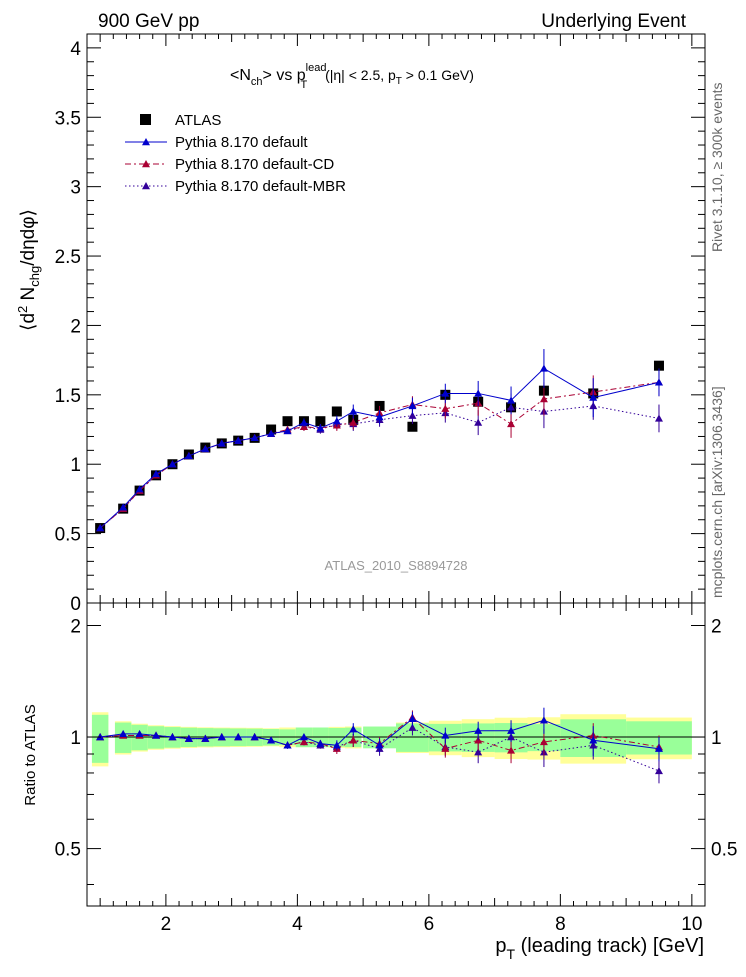 The height and width of the screenshot is (977, 746). I want to click on ratio-y-tick-label-right-2: 2, so click(716, 626).